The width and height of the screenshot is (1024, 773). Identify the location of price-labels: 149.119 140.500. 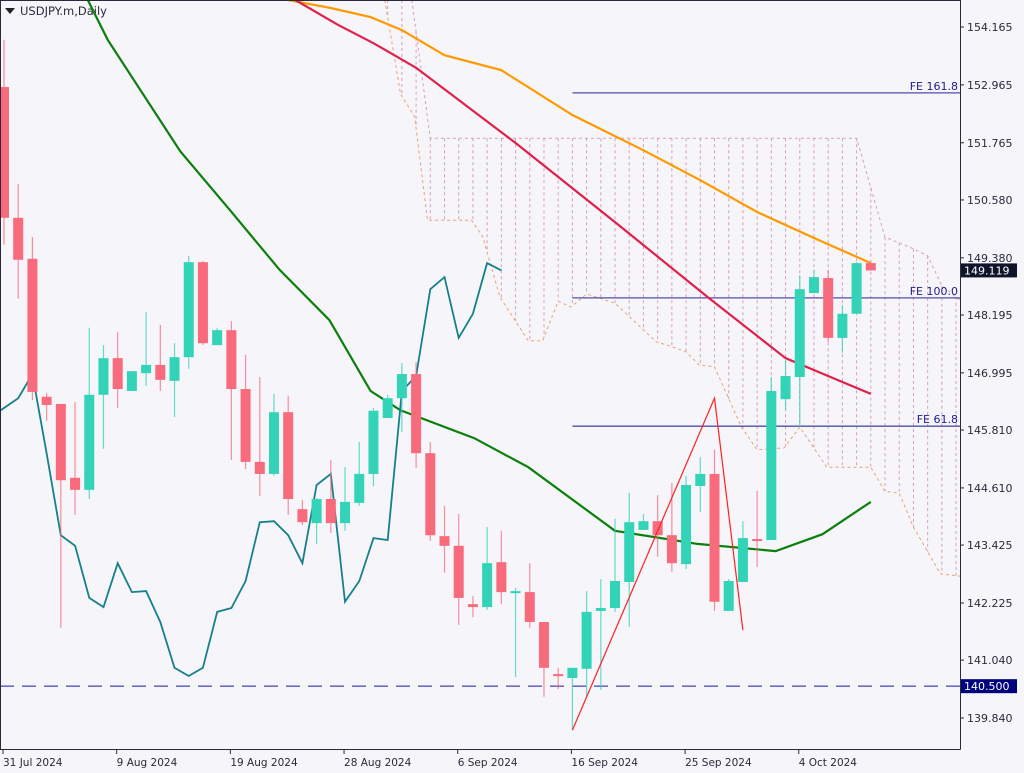
(989, 478).